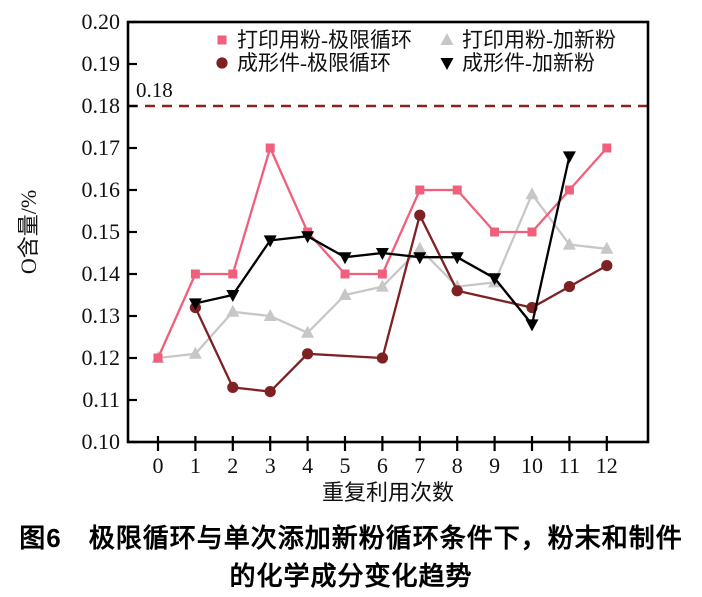 Image resolution: width=702 pixels, height=597 pixels. What do you see at coordinates (388, 492) in the screenshot?
I see `x-axis-title: 重复利用次数` at bounding box center [388, 492].